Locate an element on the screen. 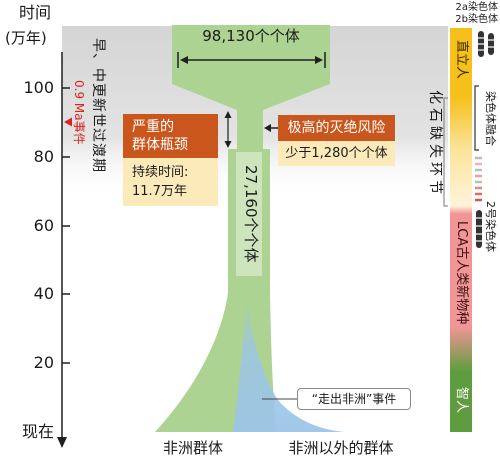 The width and height of the screenshot is (500, 470). axis-unit: (万年) is located at coordinates (26, 38).